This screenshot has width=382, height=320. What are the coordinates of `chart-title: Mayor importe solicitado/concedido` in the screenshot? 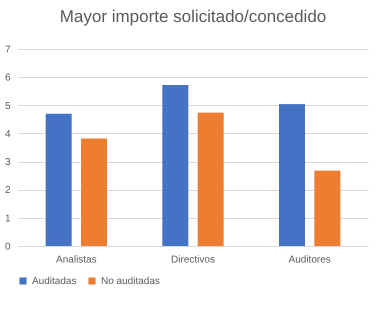 It's located at (193, 16).